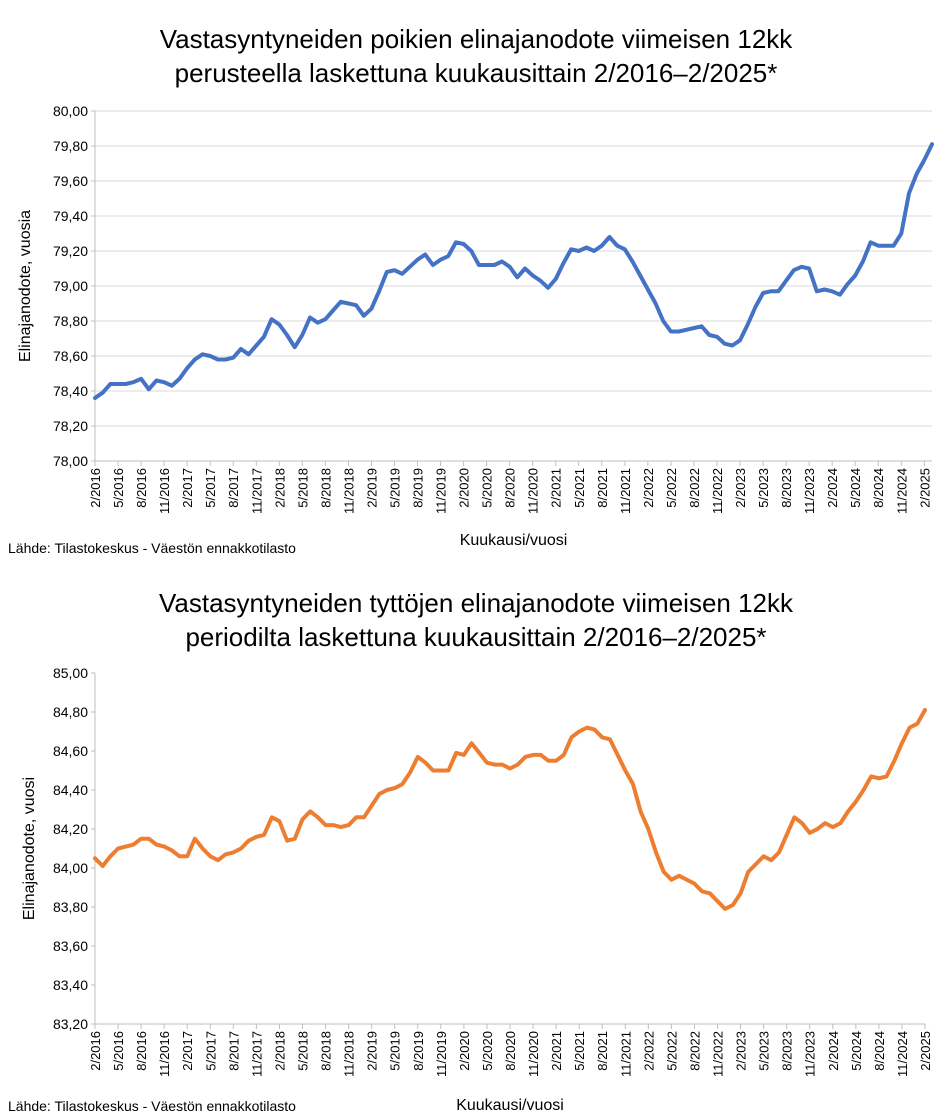 The width and height of the screenshot is (952, 1120). I want to click on y-tick-label: 79,20, so click(70, 251).